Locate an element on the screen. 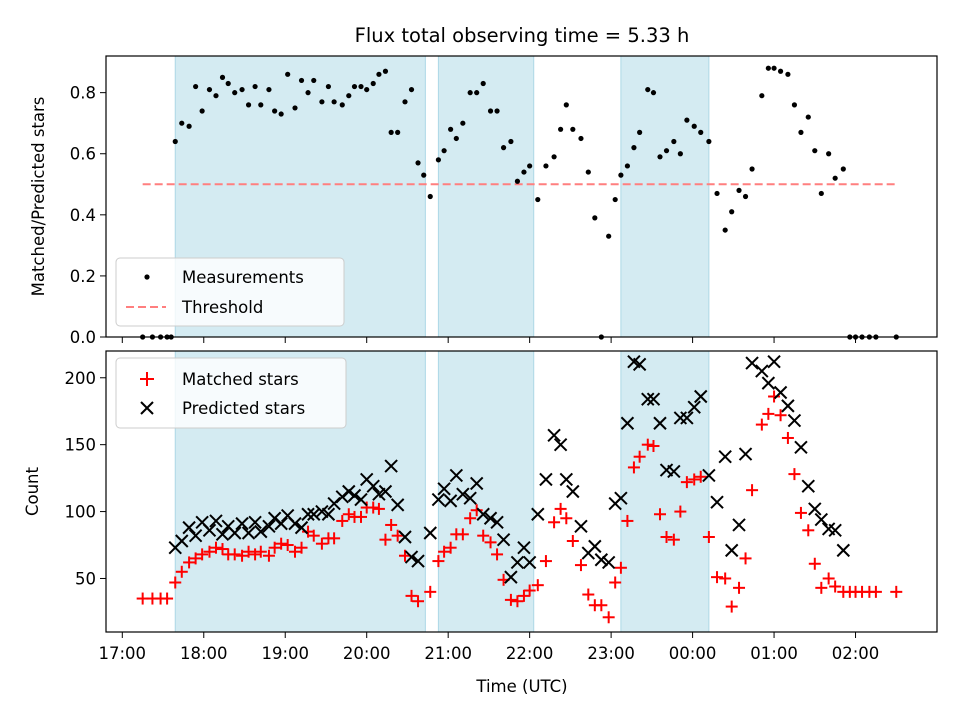  count-ytick-label-0: 50 is located at coordinates (85, 578).